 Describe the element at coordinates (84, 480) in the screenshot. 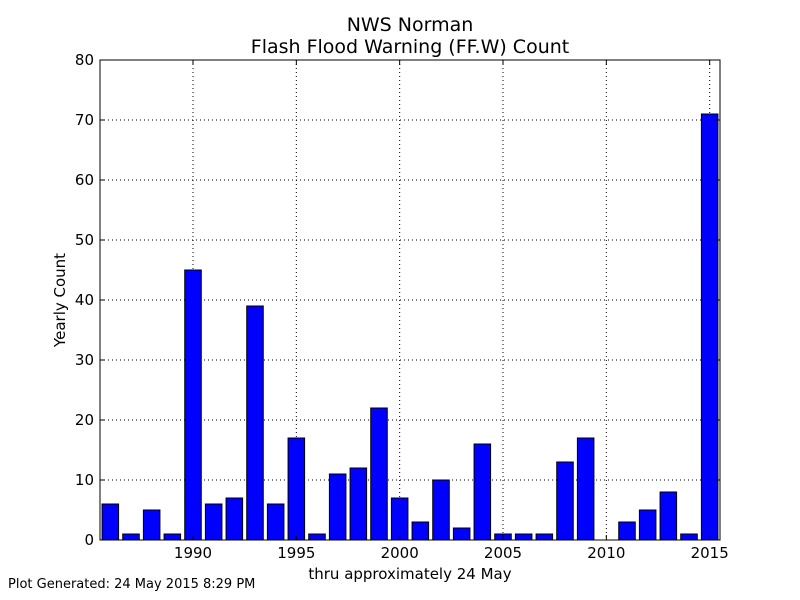

I see `y-tick-label: 10` at that location.